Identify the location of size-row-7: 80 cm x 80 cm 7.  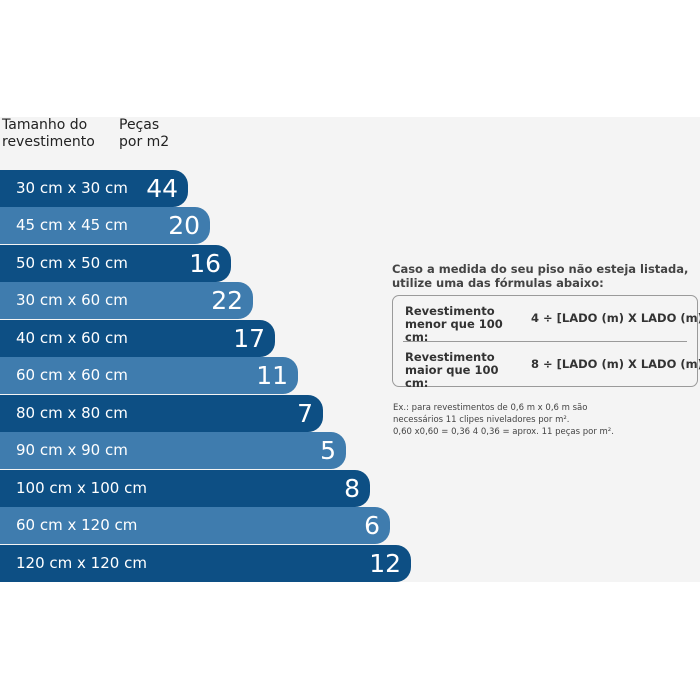
(161, 413).